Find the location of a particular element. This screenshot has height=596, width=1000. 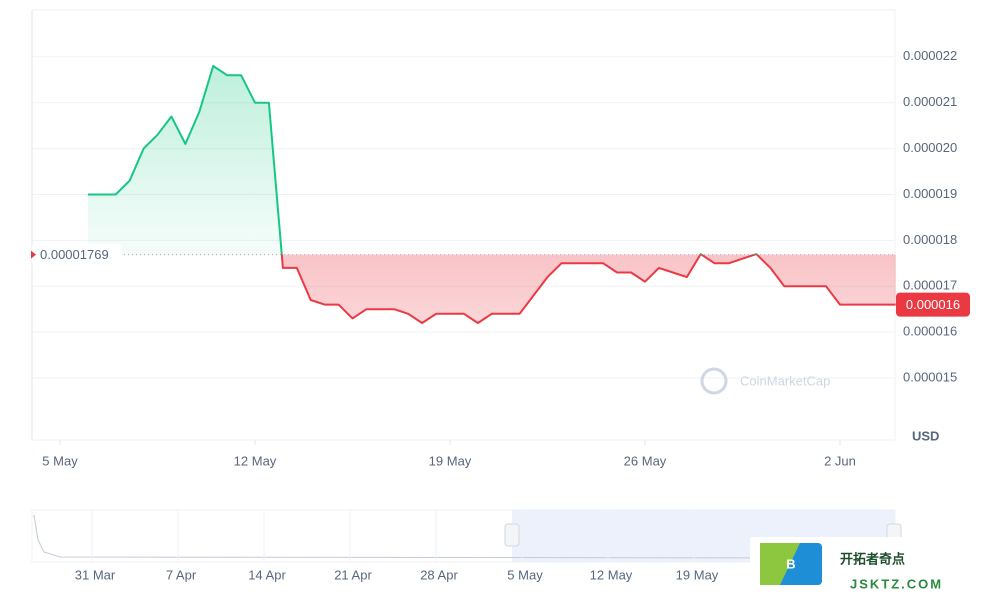

y-tick-label: 0.000018 is located at coordinates (930, 239).